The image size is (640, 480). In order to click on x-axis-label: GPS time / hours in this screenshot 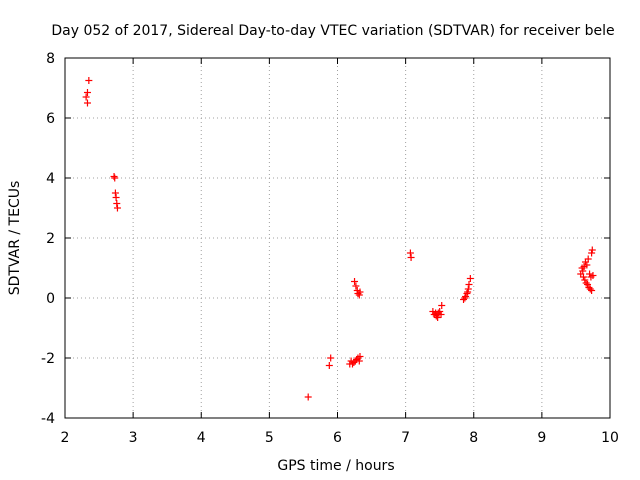, I will do `click(335, 466)`.